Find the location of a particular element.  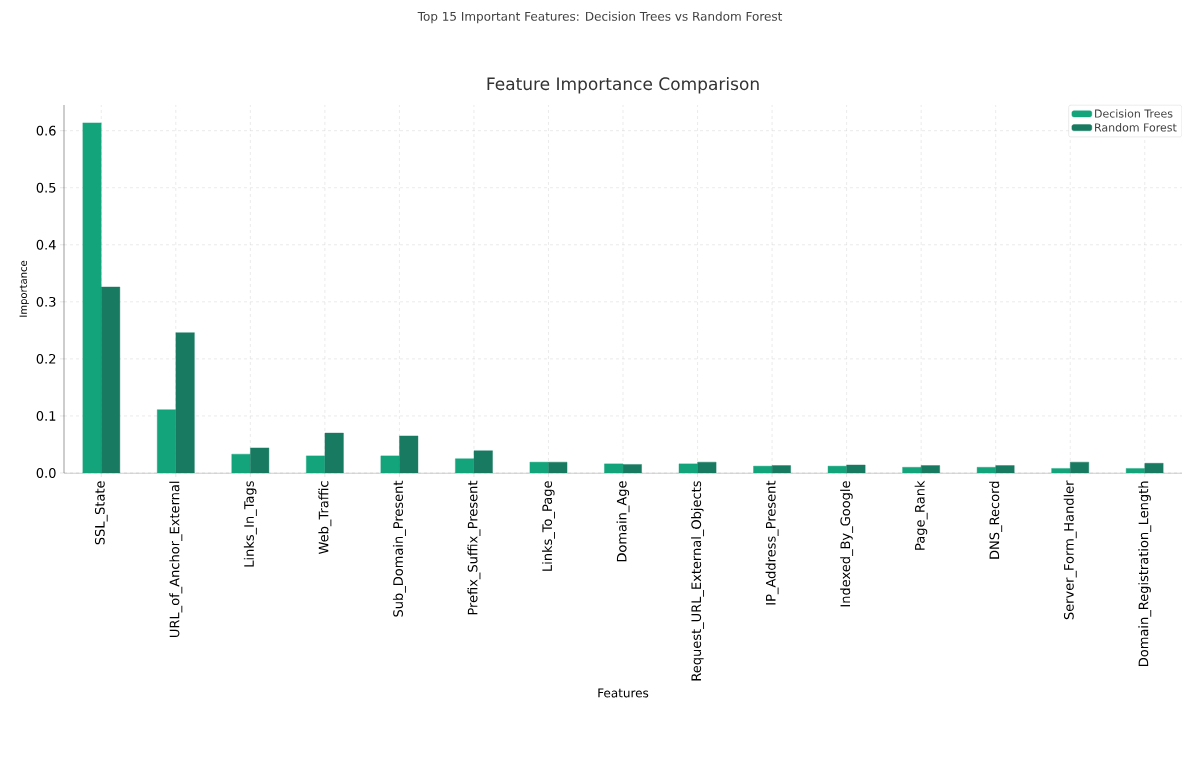

y-tick-label: 0.0 is located at coordinates (46, 473).